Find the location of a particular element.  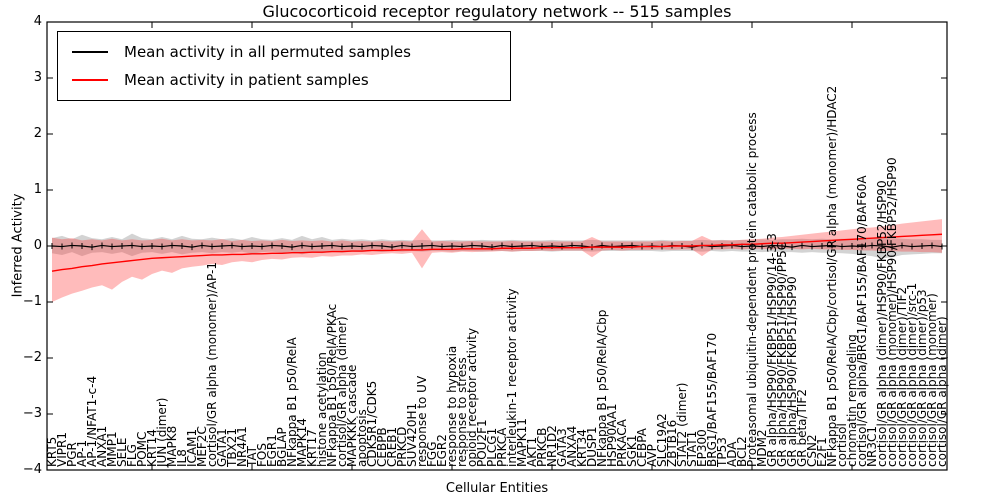

y-tick-label: −2 is located at coordinates (32, 357).